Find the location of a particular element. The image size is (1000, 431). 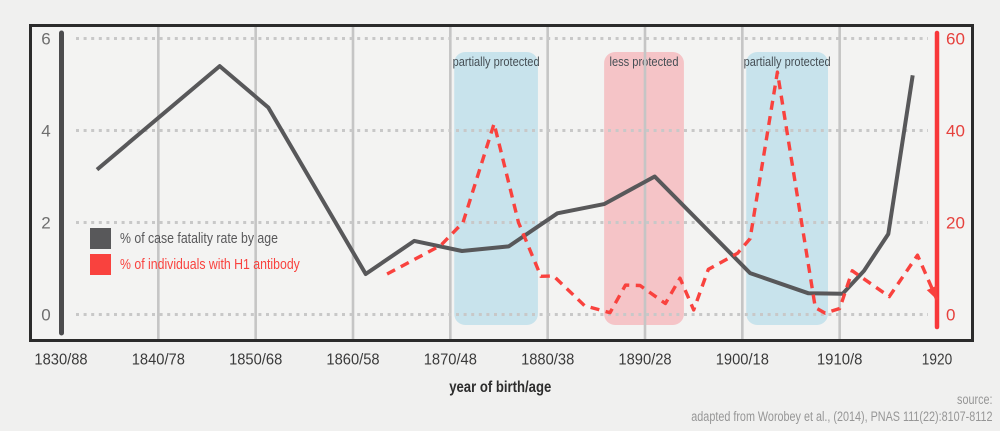

antibody-legend-swatch is located at coordinates (100, 264).